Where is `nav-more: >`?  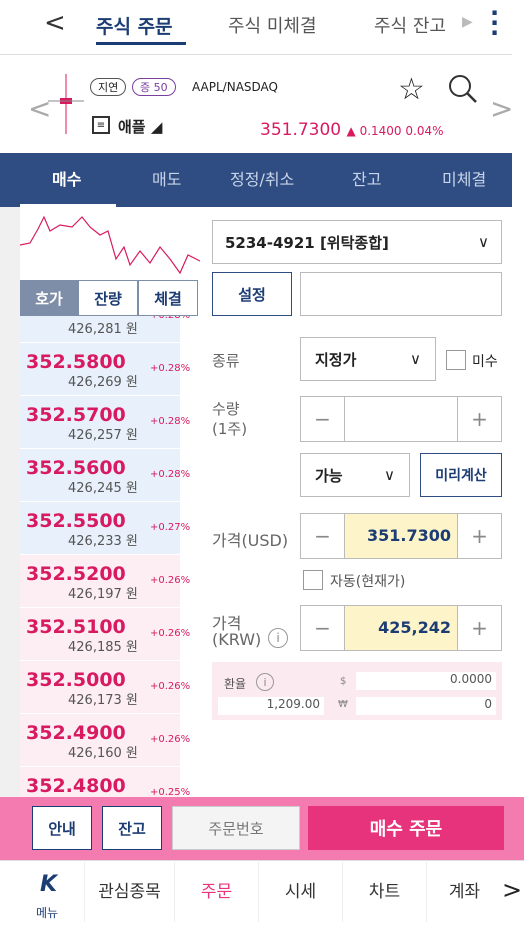
nav-more: > is located at coordinates (512, 890).